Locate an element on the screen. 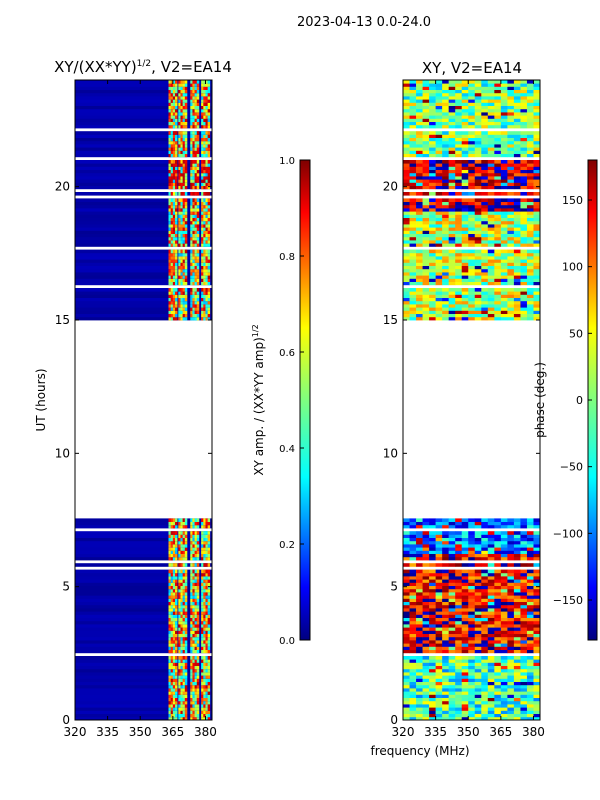 The image size is (600, 800). amplitude-colorbar-ticks: 0.00.20.40.60.81.0 is located at coordinates (291, 401).